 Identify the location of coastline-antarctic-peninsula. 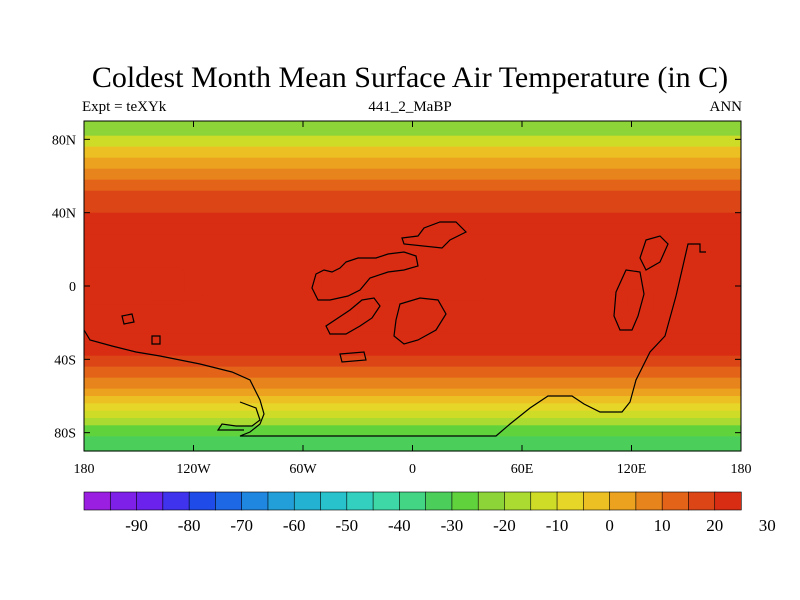
(238, 416).